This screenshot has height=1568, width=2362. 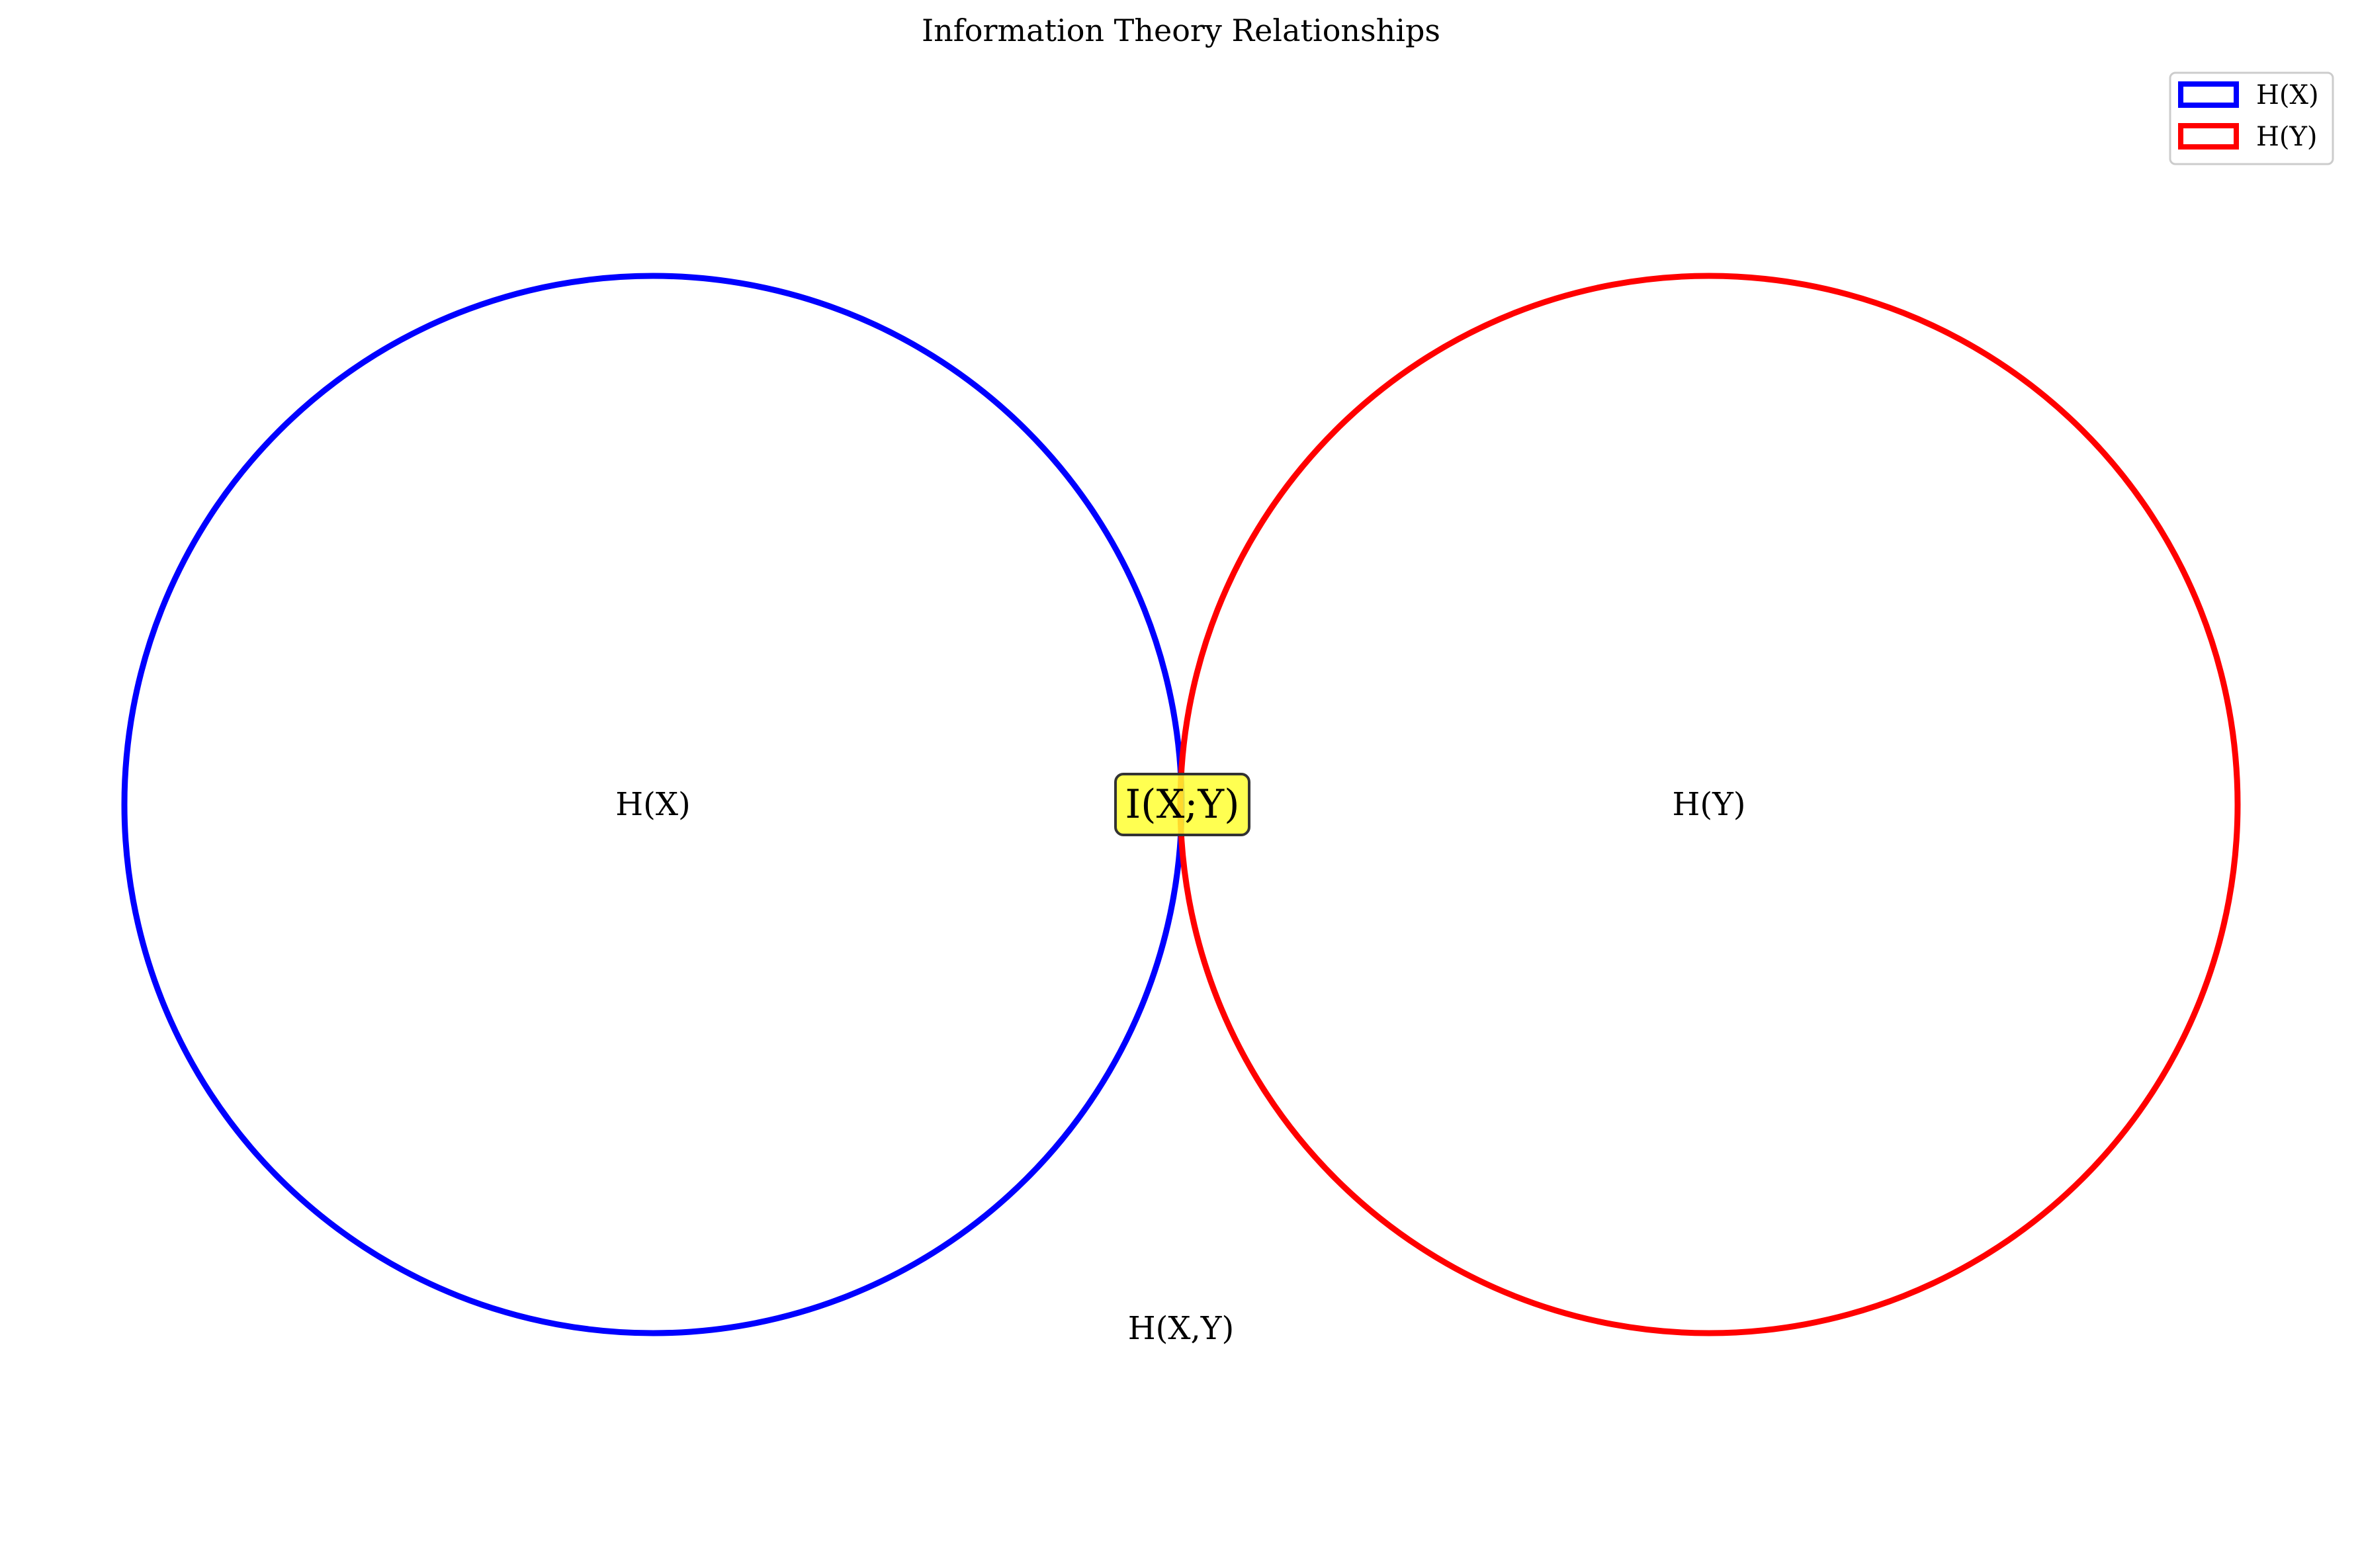 I want to click on hx-label: H(X), so click(x=652, y=804).